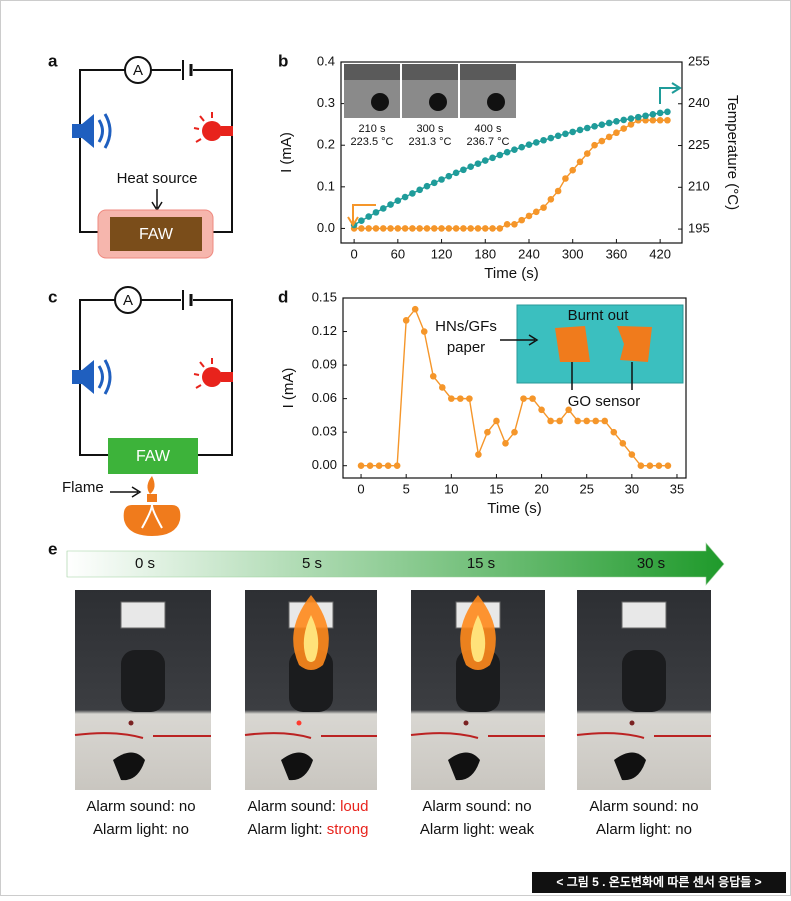  What do you see at coordinates (643, 806) in the screenshot?
I see `caption: Alarm sound: no` at bounding box center [643, 806].